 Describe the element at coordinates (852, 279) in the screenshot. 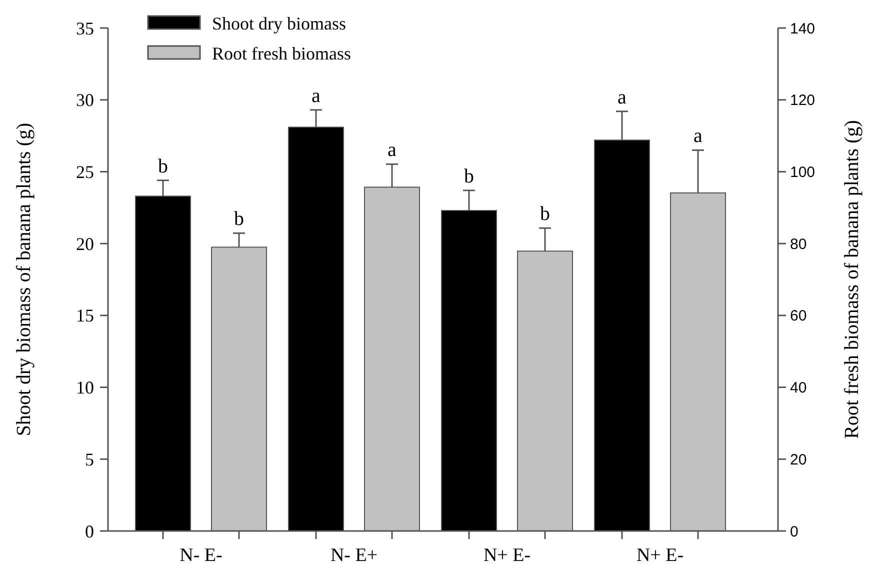

I see `y2-axis-title: Root fresh biomass of banana plants (g)` at that location.